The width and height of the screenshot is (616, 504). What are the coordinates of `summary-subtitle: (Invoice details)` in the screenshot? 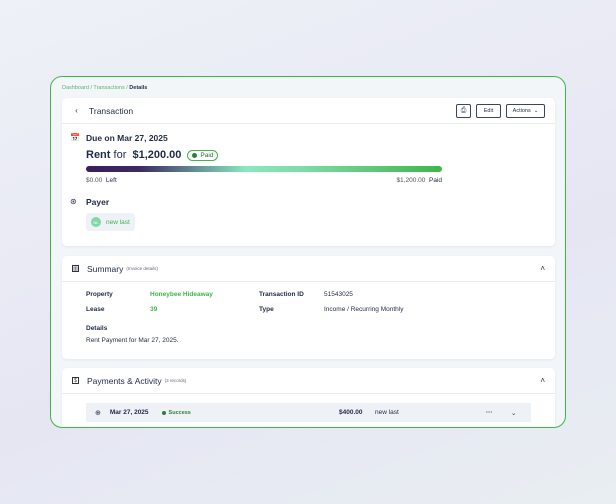 It's located at (142, 268).